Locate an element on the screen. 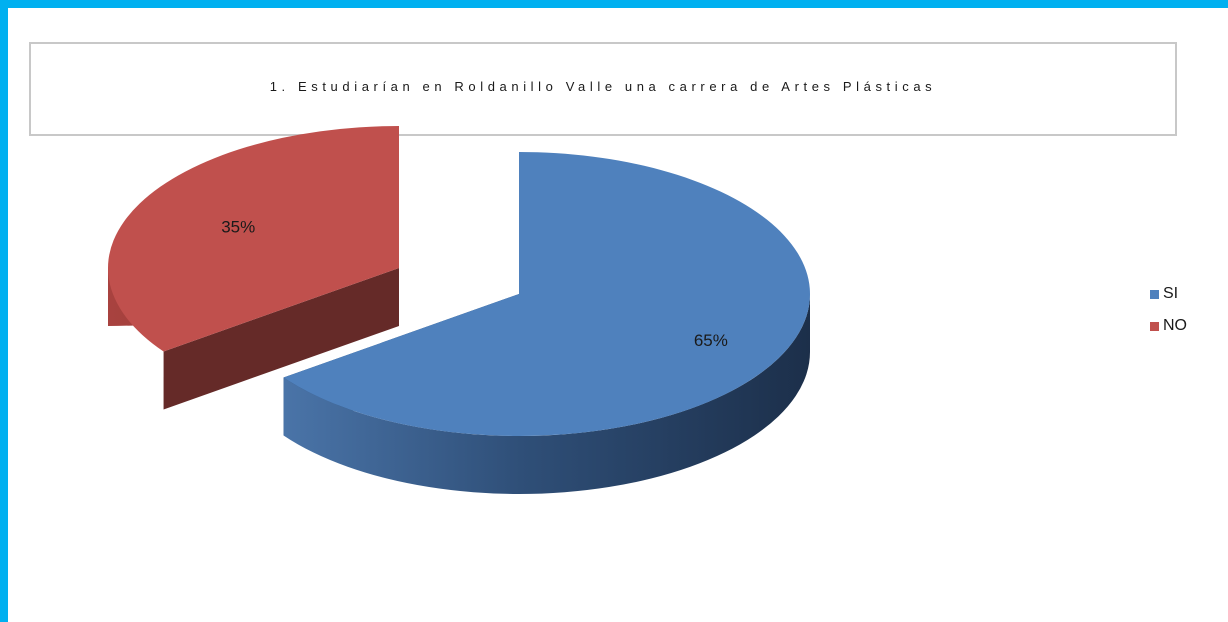 The image size is (1228, 622). pie-slice-rim-si is located at coordinates (546, 394).